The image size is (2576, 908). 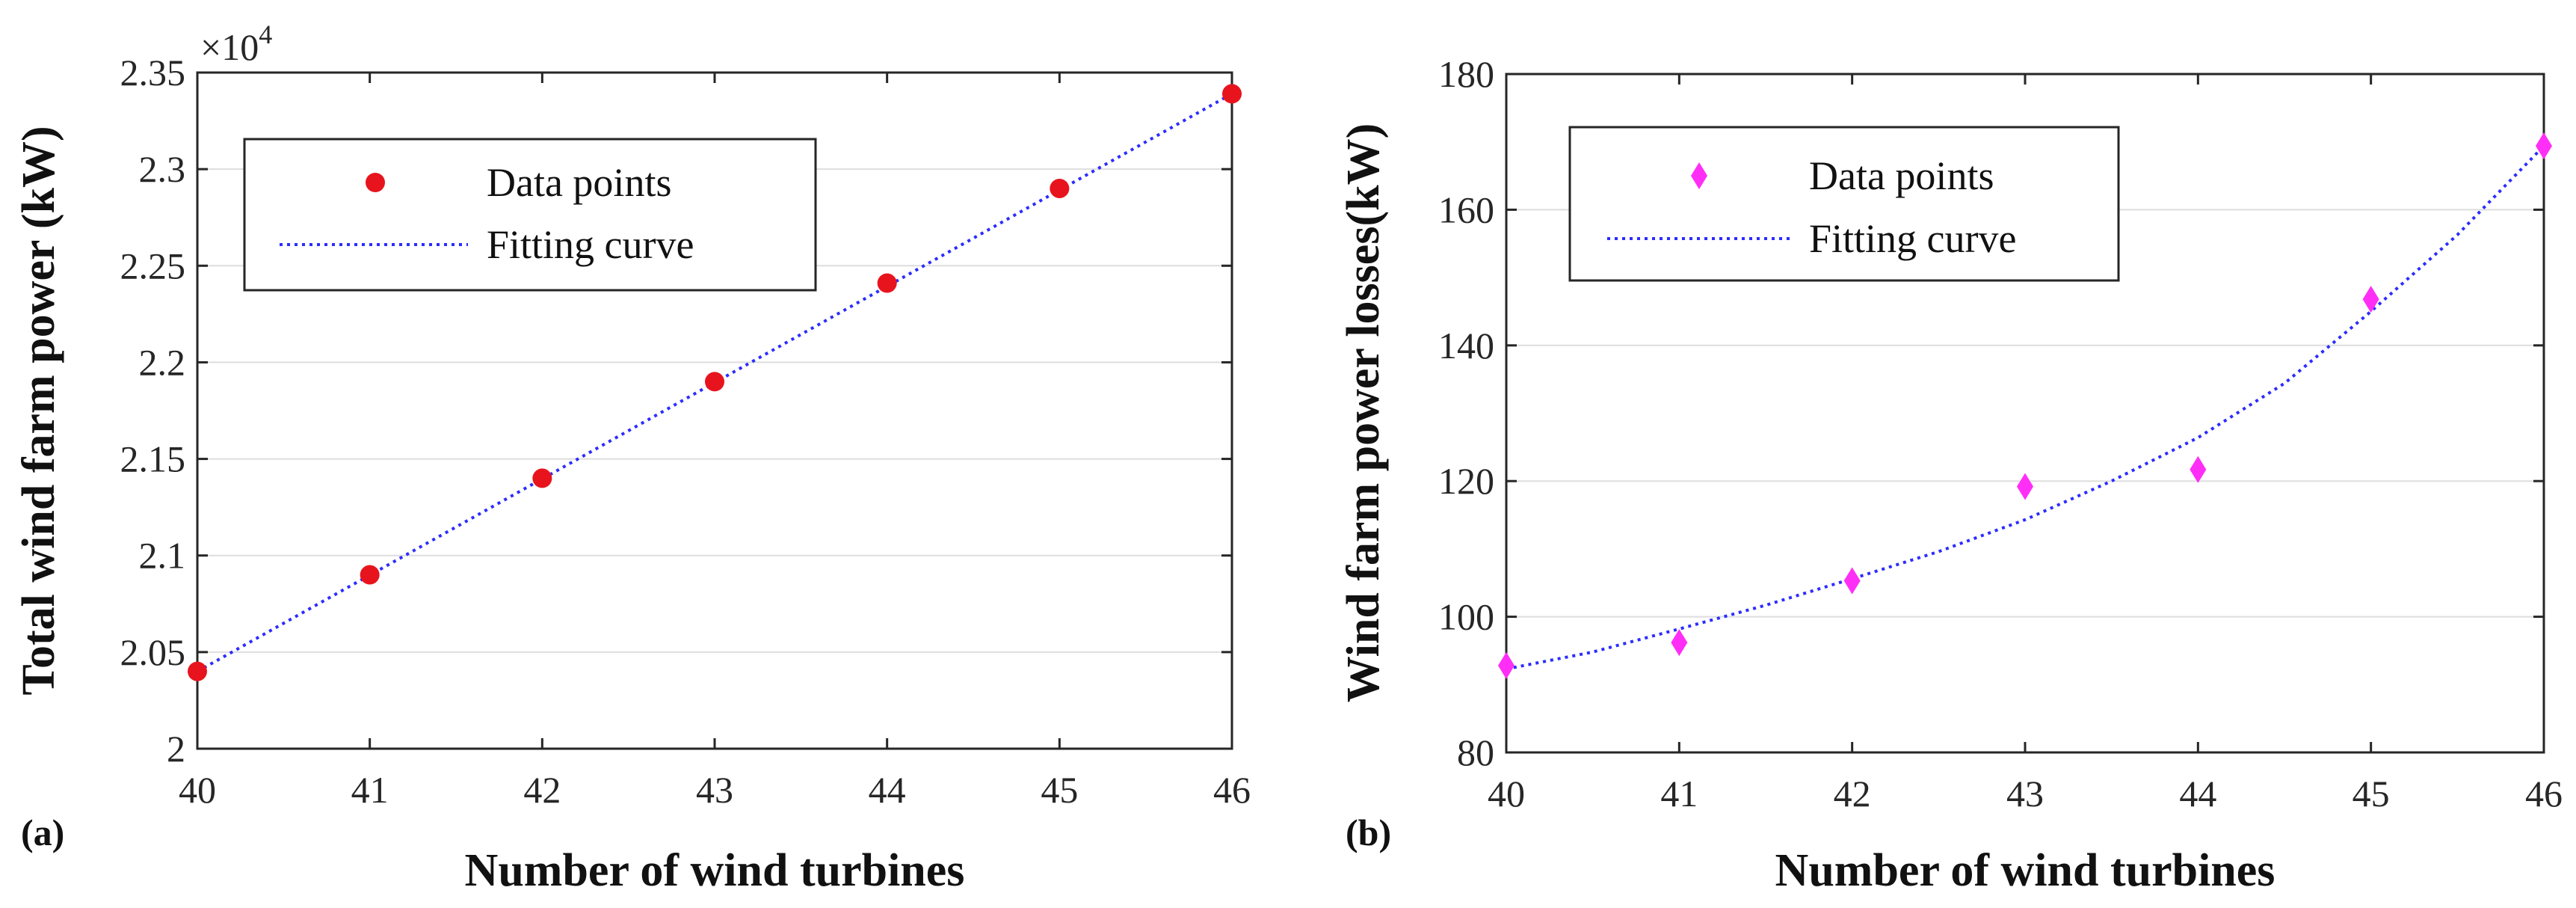 I want to click on panel-a-x-tick-label: 42, so click(x=542, y=790).